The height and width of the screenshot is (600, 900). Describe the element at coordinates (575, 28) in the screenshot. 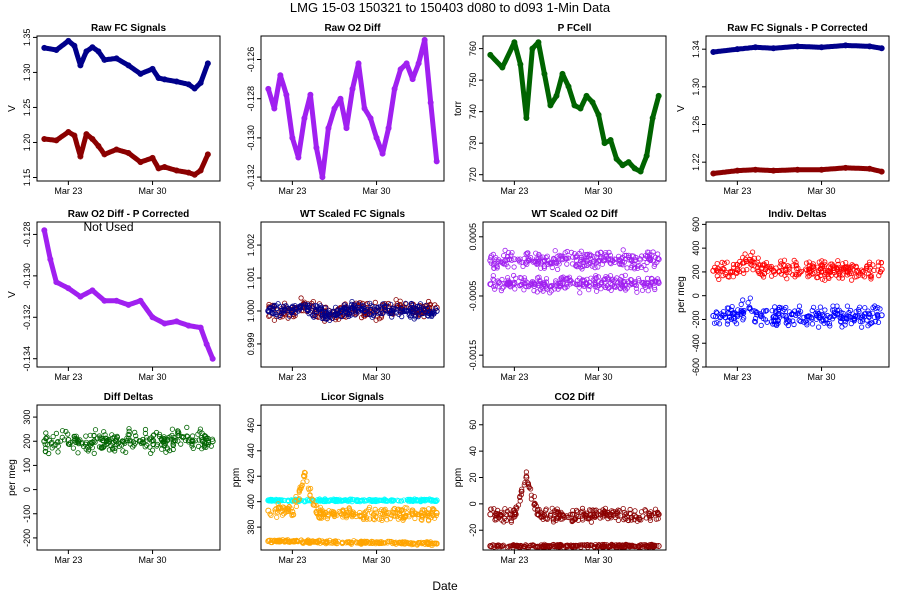

I see `panel-title: P FCell` at that location.